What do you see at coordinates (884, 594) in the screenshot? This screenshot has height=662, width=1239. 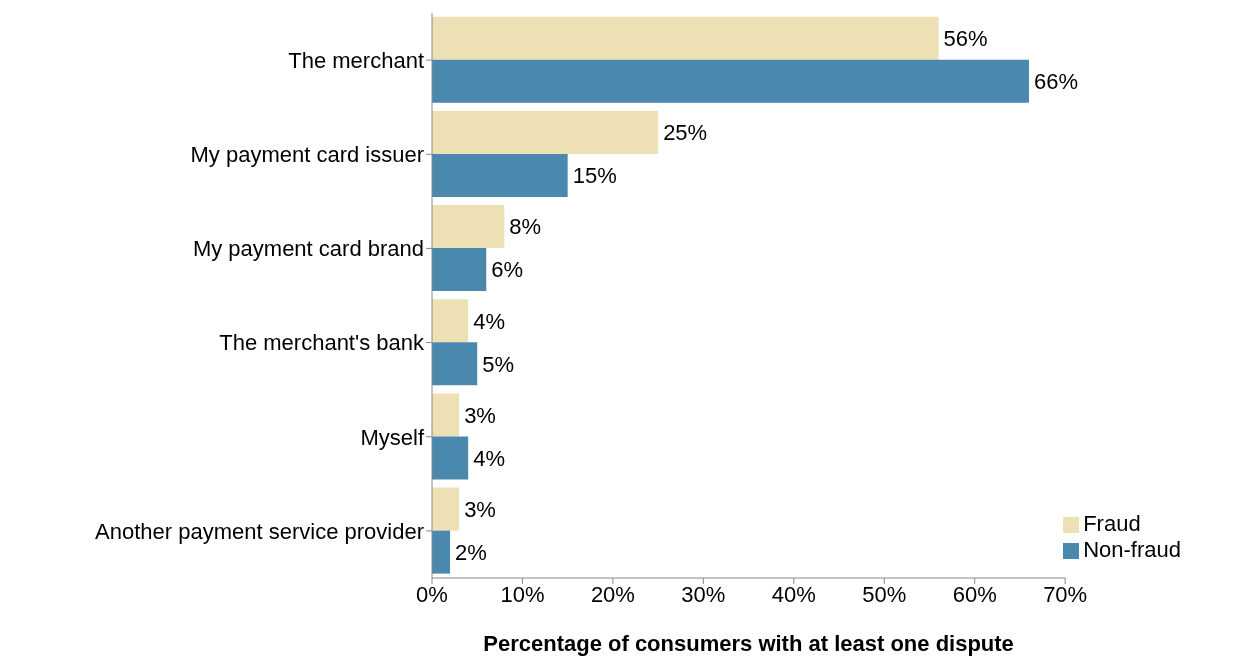 I see `x-tick-label: 50%` at bounding box center [884, 594].